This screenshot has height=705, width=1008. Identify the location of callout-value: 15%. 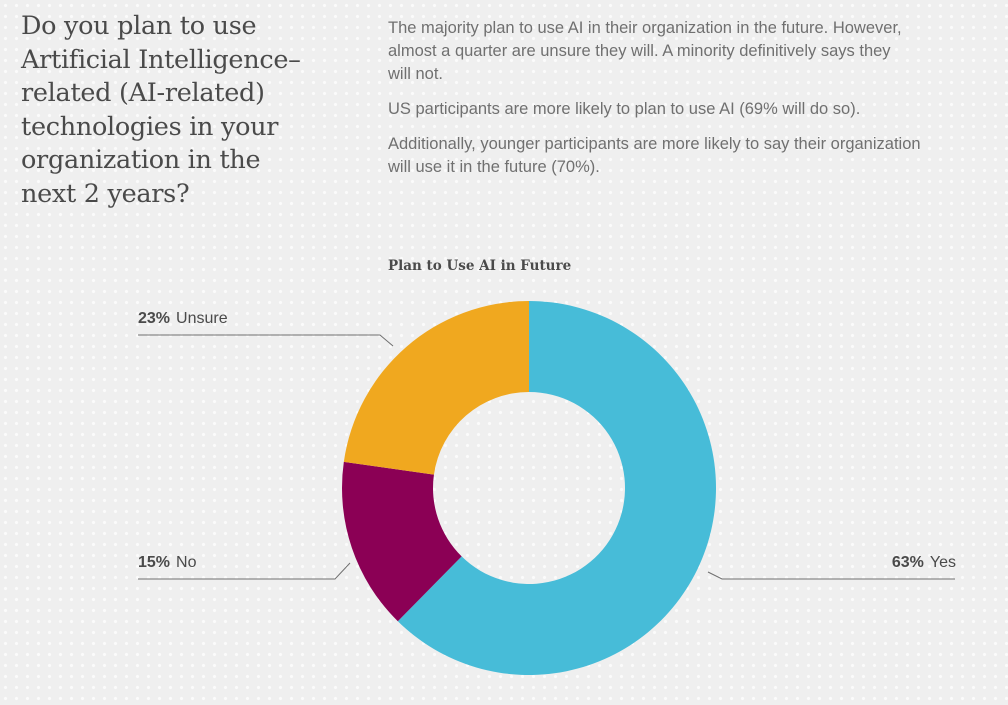
(154, 562).